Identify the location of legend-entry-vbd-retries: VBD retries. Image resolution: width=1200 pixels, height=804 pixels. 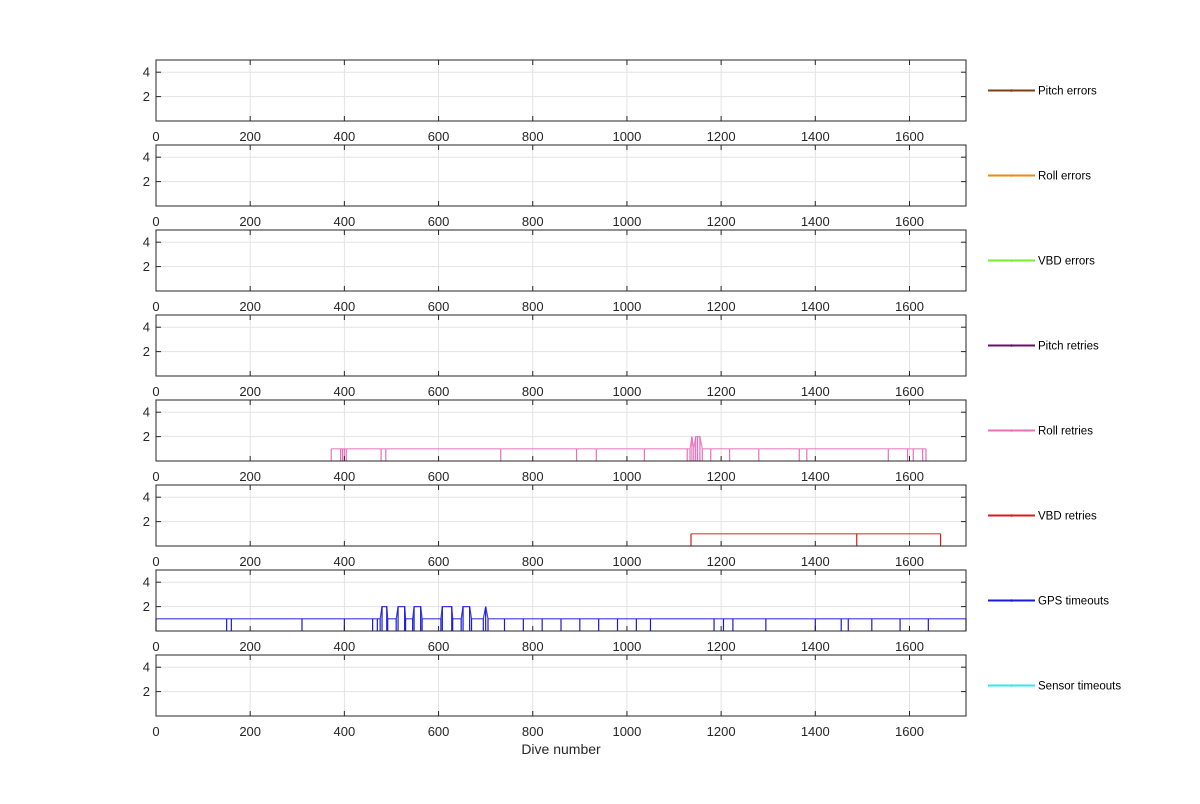
(1042, 517).